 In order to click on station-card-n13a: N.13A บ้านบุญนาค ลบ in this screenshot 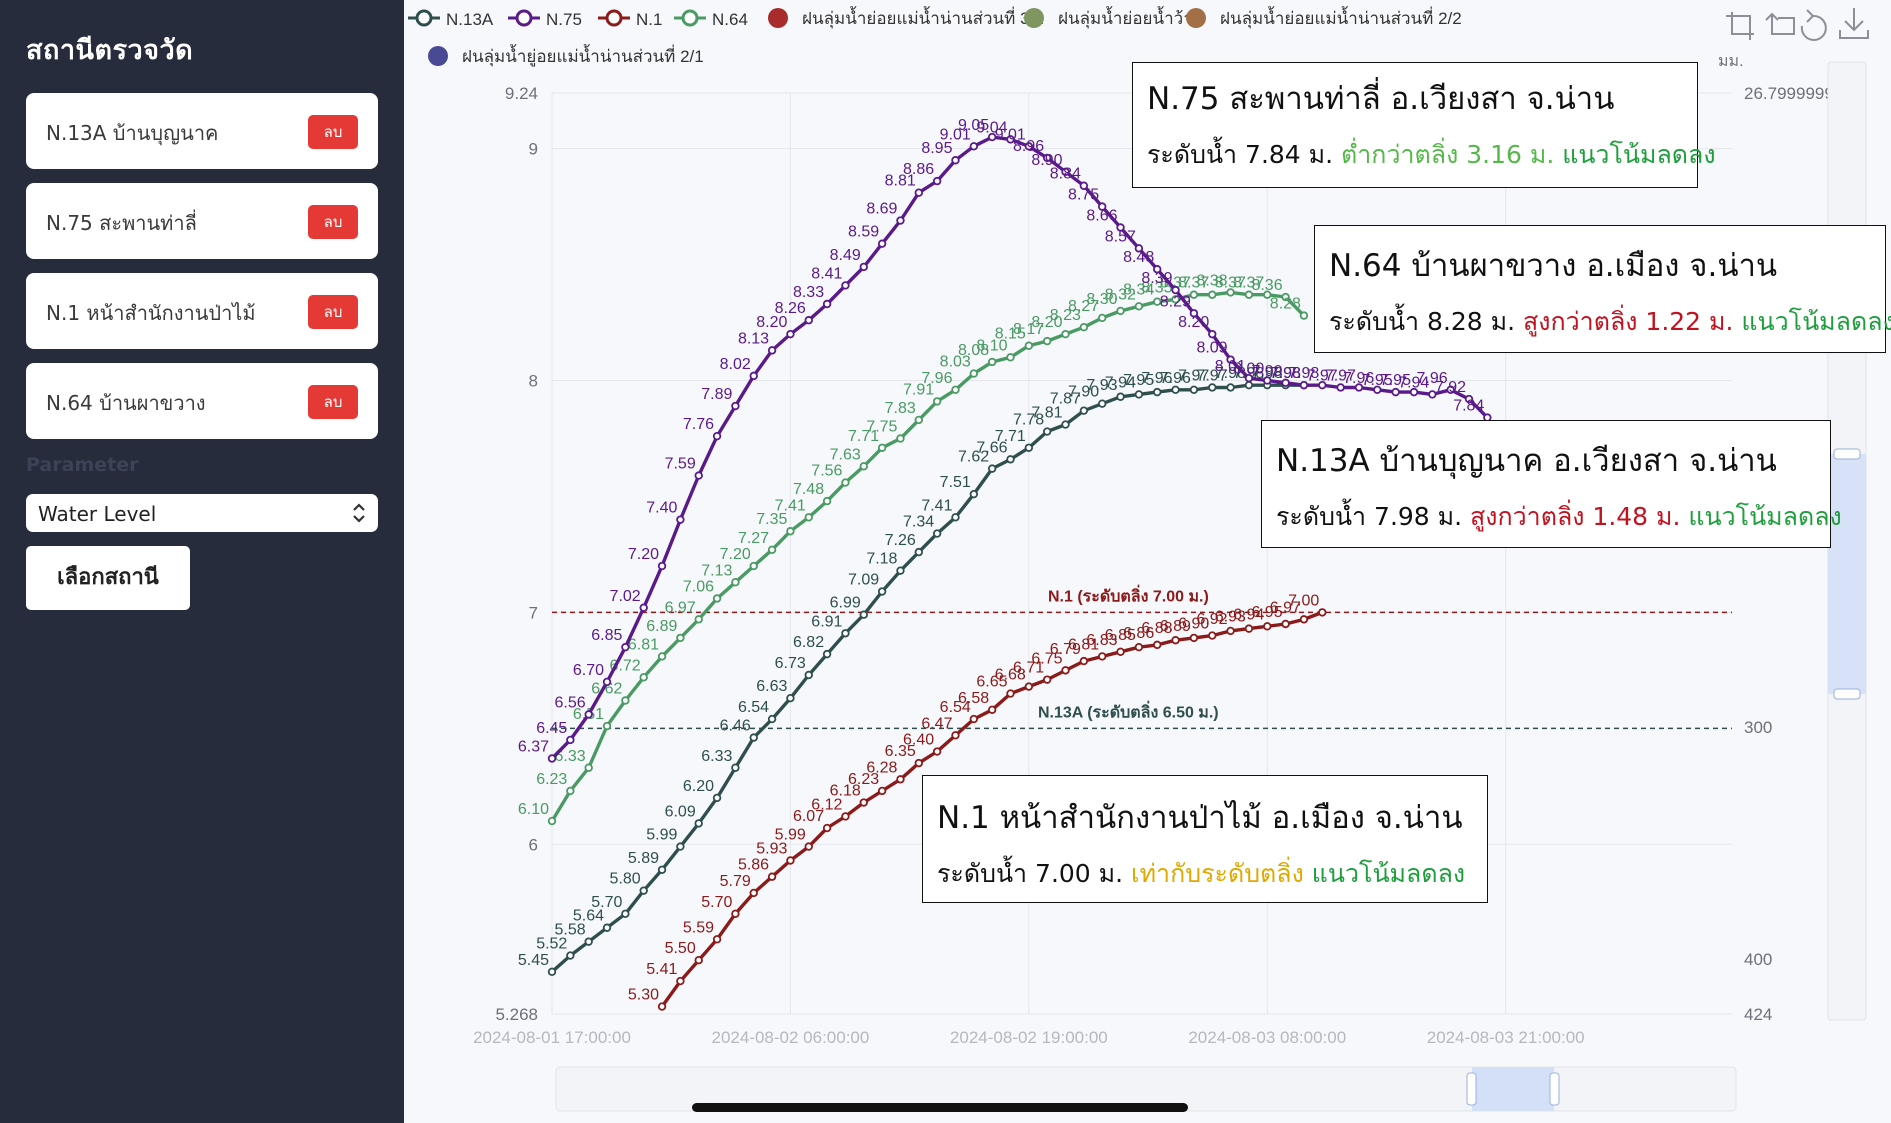, I will do `click(202, 131)`.